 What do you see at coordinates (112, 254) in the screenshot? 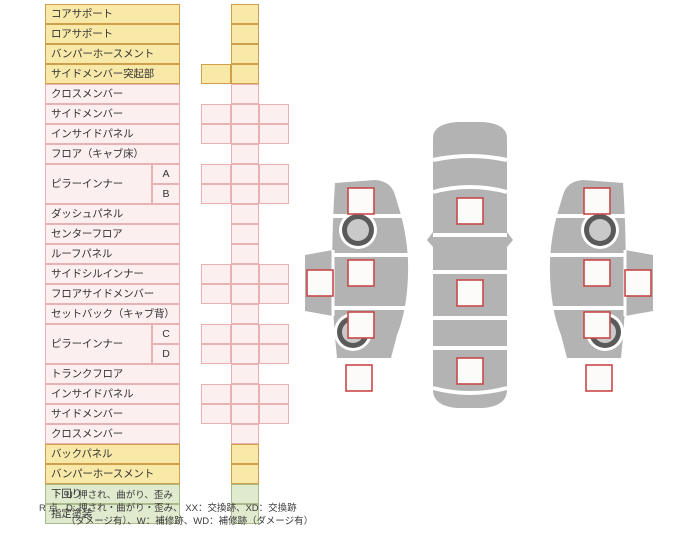
I see `row-label: ルーフパネル` at bounding box center [112, 254].